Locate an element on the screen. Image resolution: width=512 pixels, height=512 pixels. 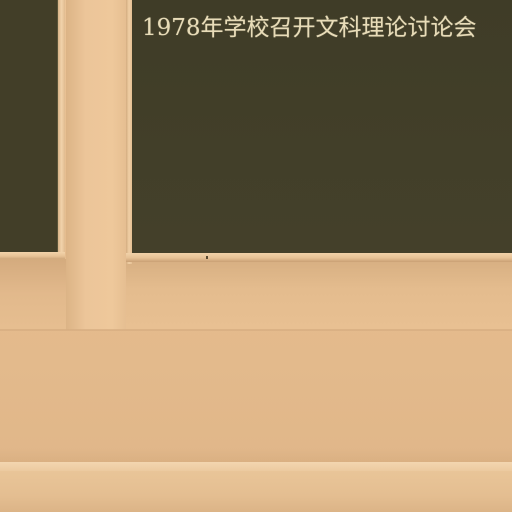
wall-ledge-lower is located at coordinates (256, 491).